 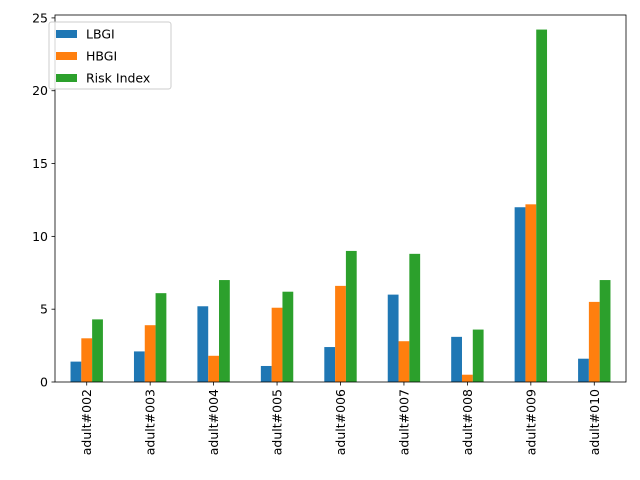 I want to click on bar-lbgi-adult008, so click(x=456, y=359).